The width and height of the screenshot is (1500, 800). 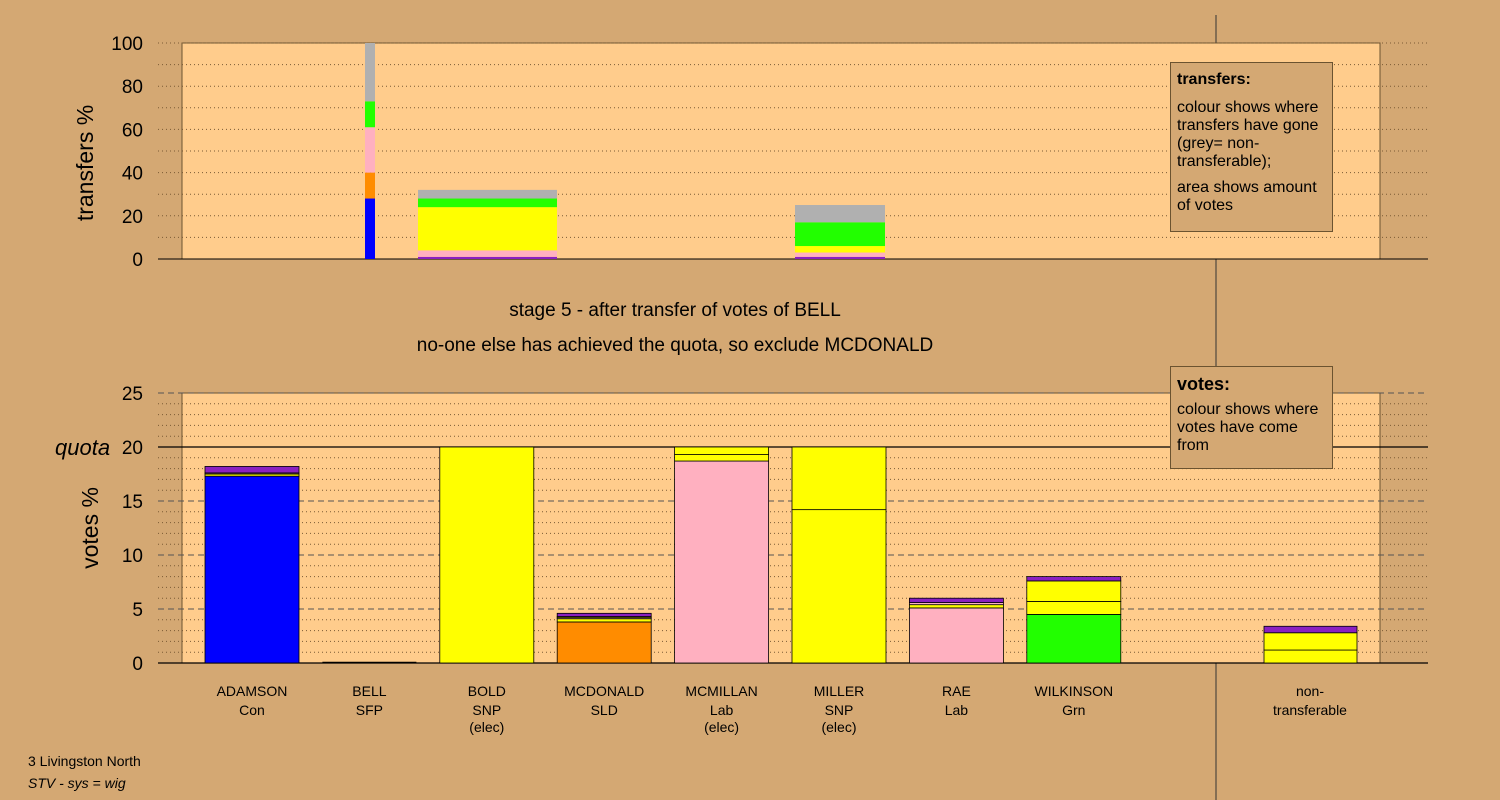 I want to click on candidate-name-label: MCMILLAN, so click(x=721, y=691).